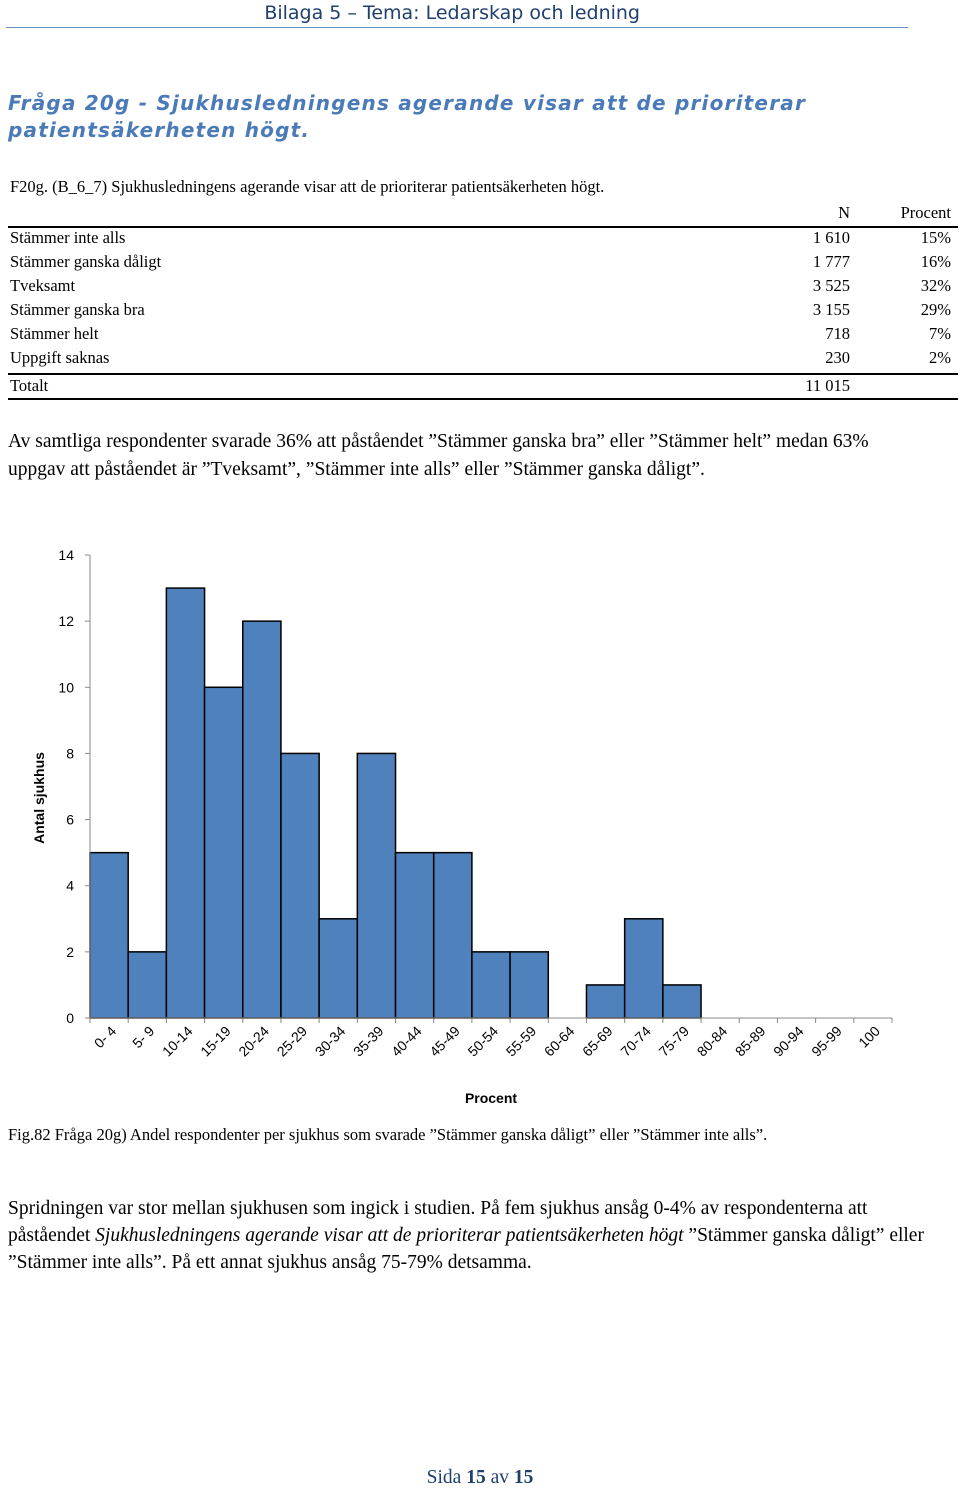  I want to click on row-percent: 7%, so click(940, 333).